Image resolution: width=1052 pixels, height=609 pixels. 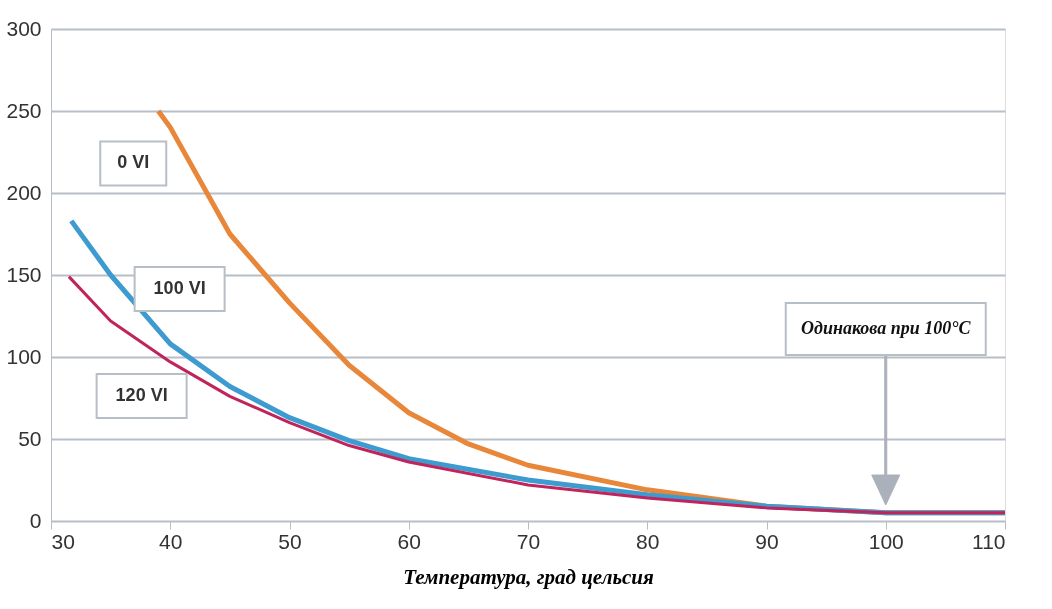 I want to click on y-tick-label: 0, so click(x=35, y=520).